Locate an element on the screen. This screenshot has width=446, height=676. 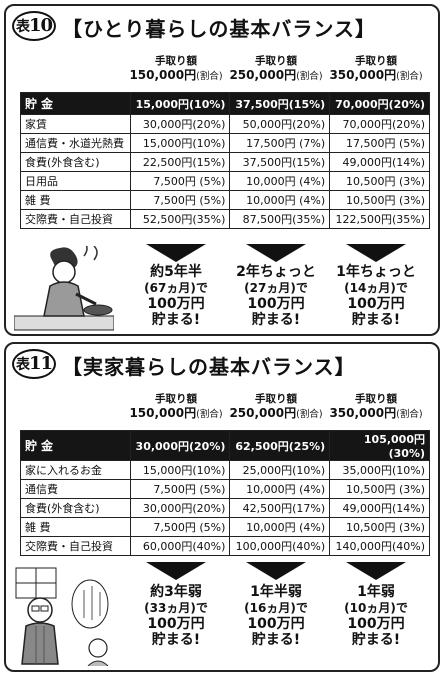
table11-col3-header: 手取り額 350,000円(割合) is located at coordinates (376, 406).